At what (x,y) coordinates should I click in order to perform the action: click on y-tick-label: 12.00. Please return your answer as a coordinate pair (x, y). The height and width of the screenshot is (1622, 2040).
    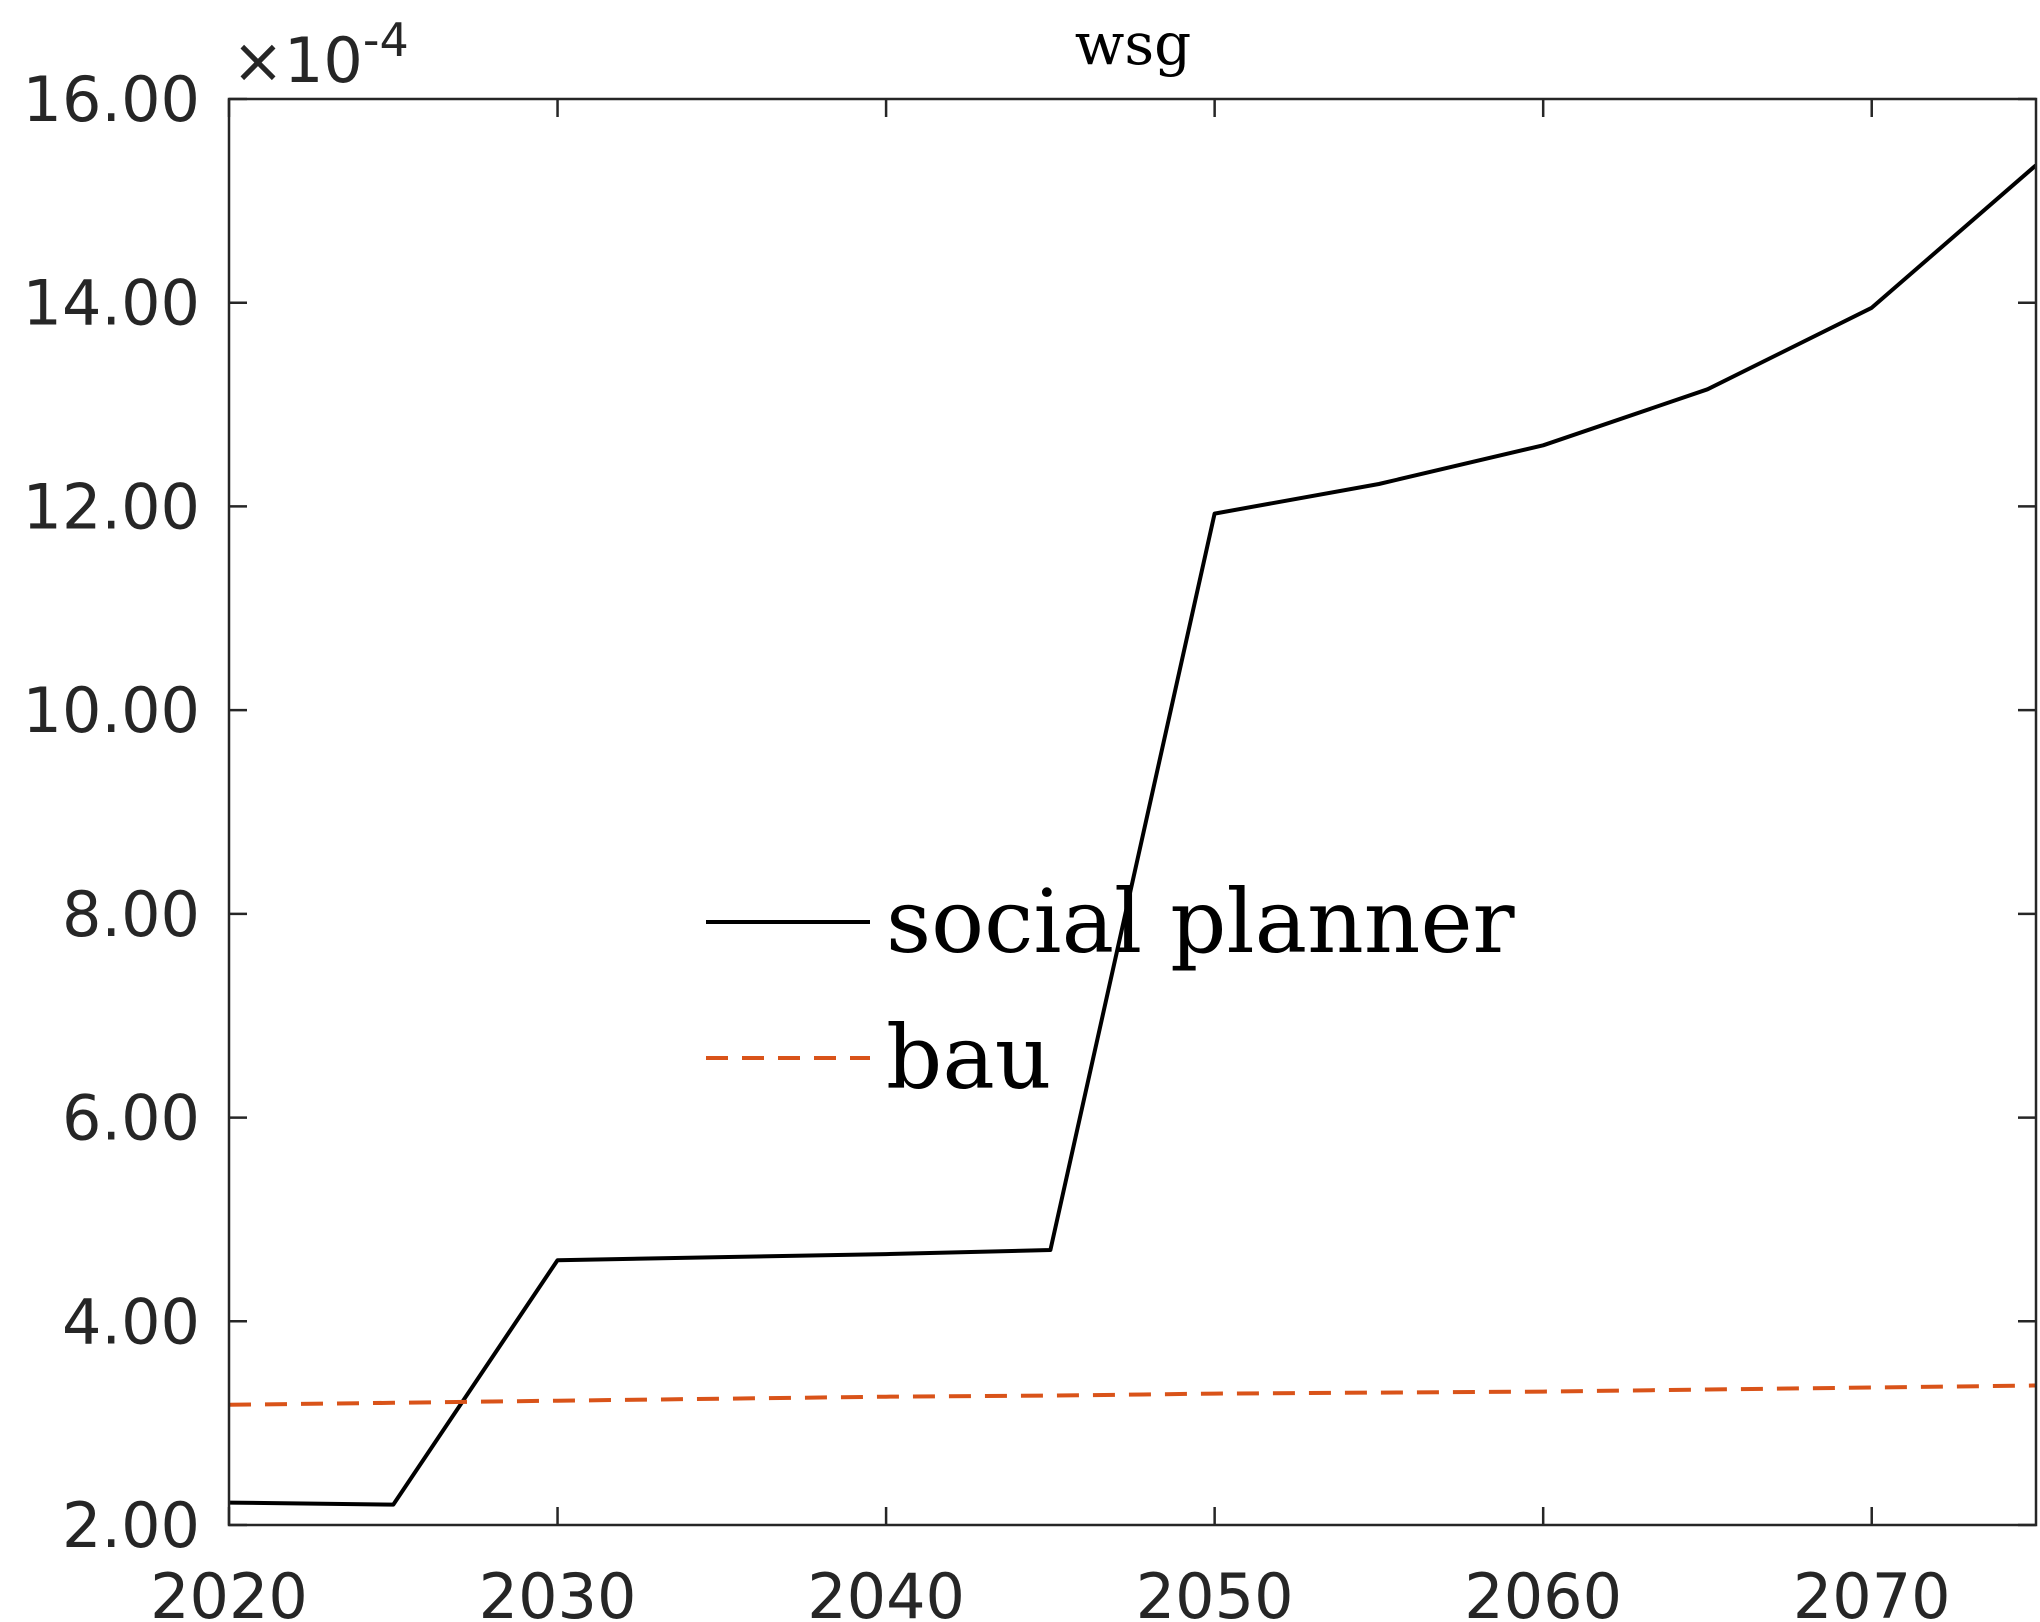
    Looking at the image, I should click on (112, 506).